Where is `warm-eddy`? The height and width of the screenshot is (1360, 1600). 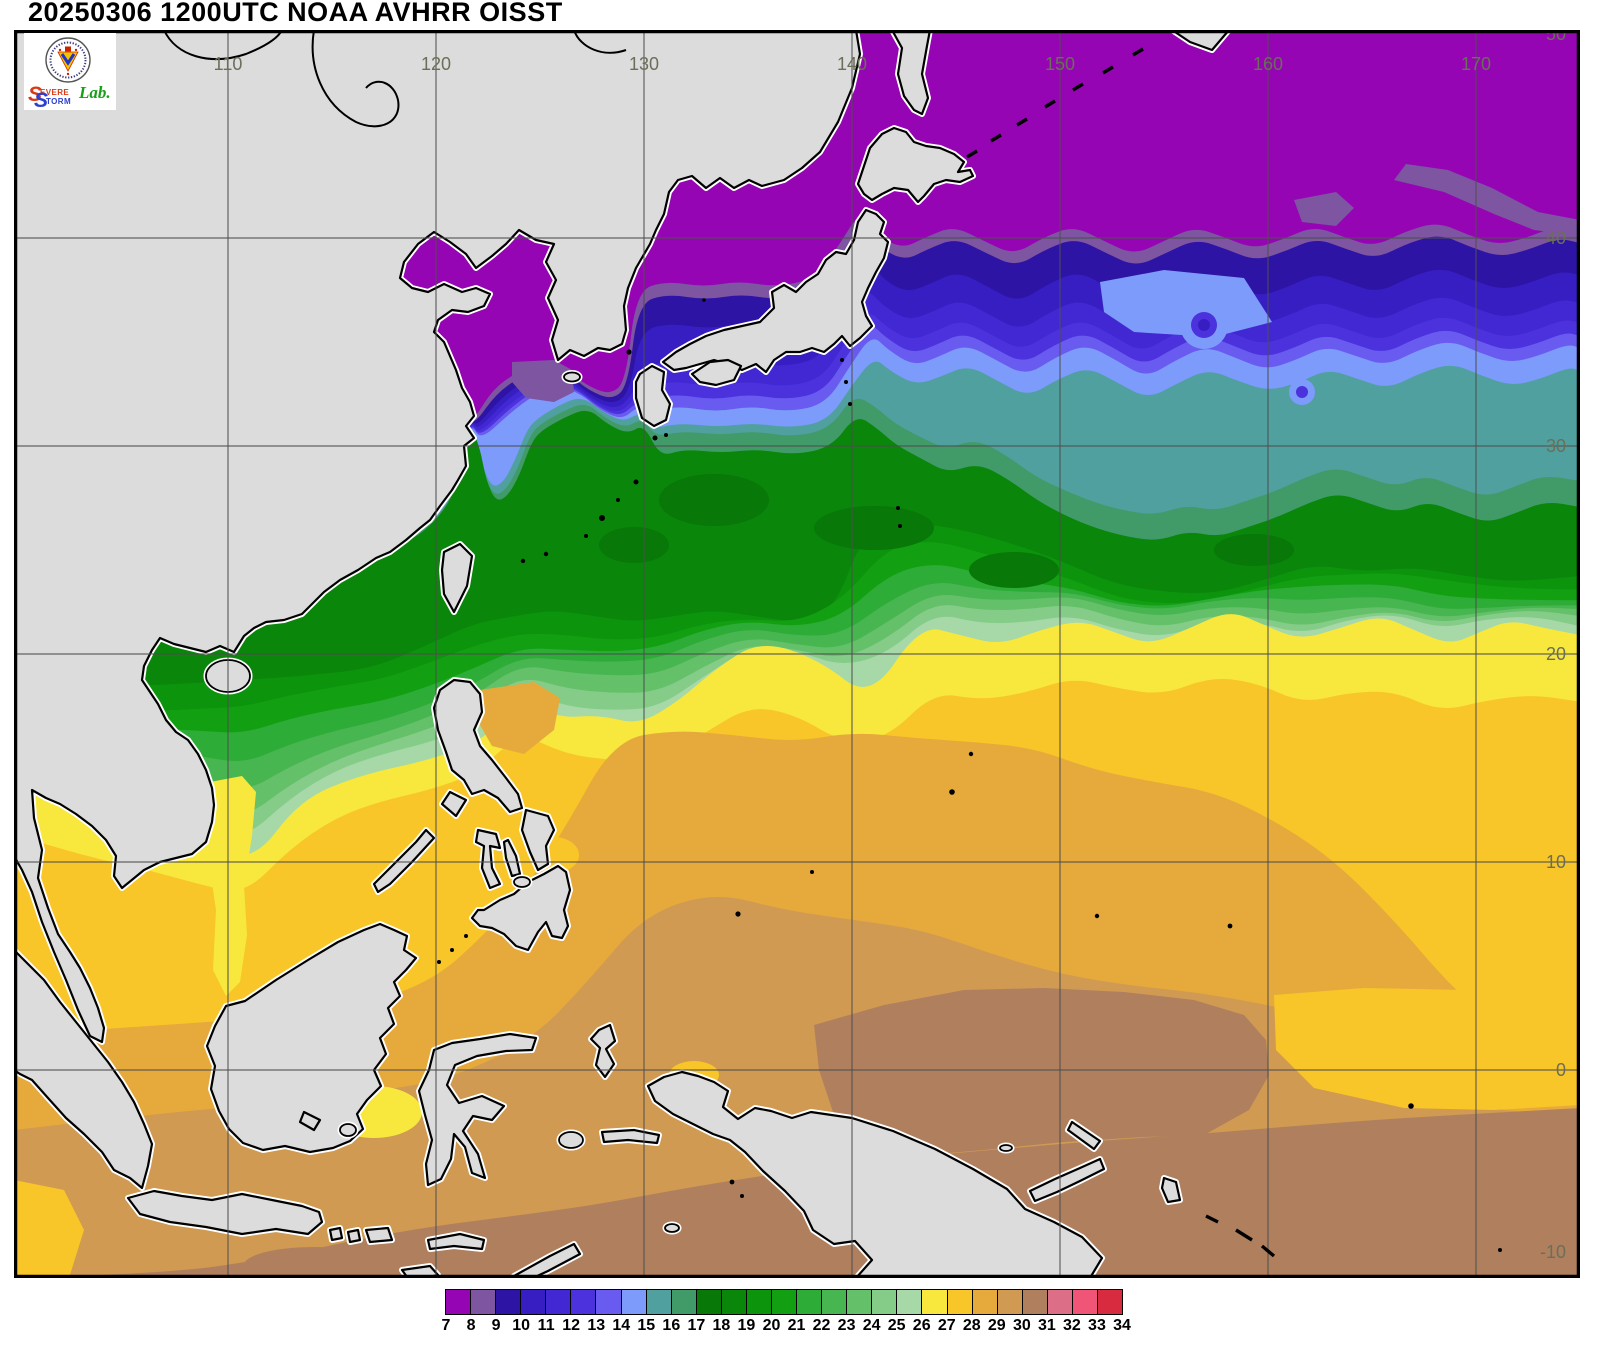 warm-eddy is located at coordinates (1204, 325).